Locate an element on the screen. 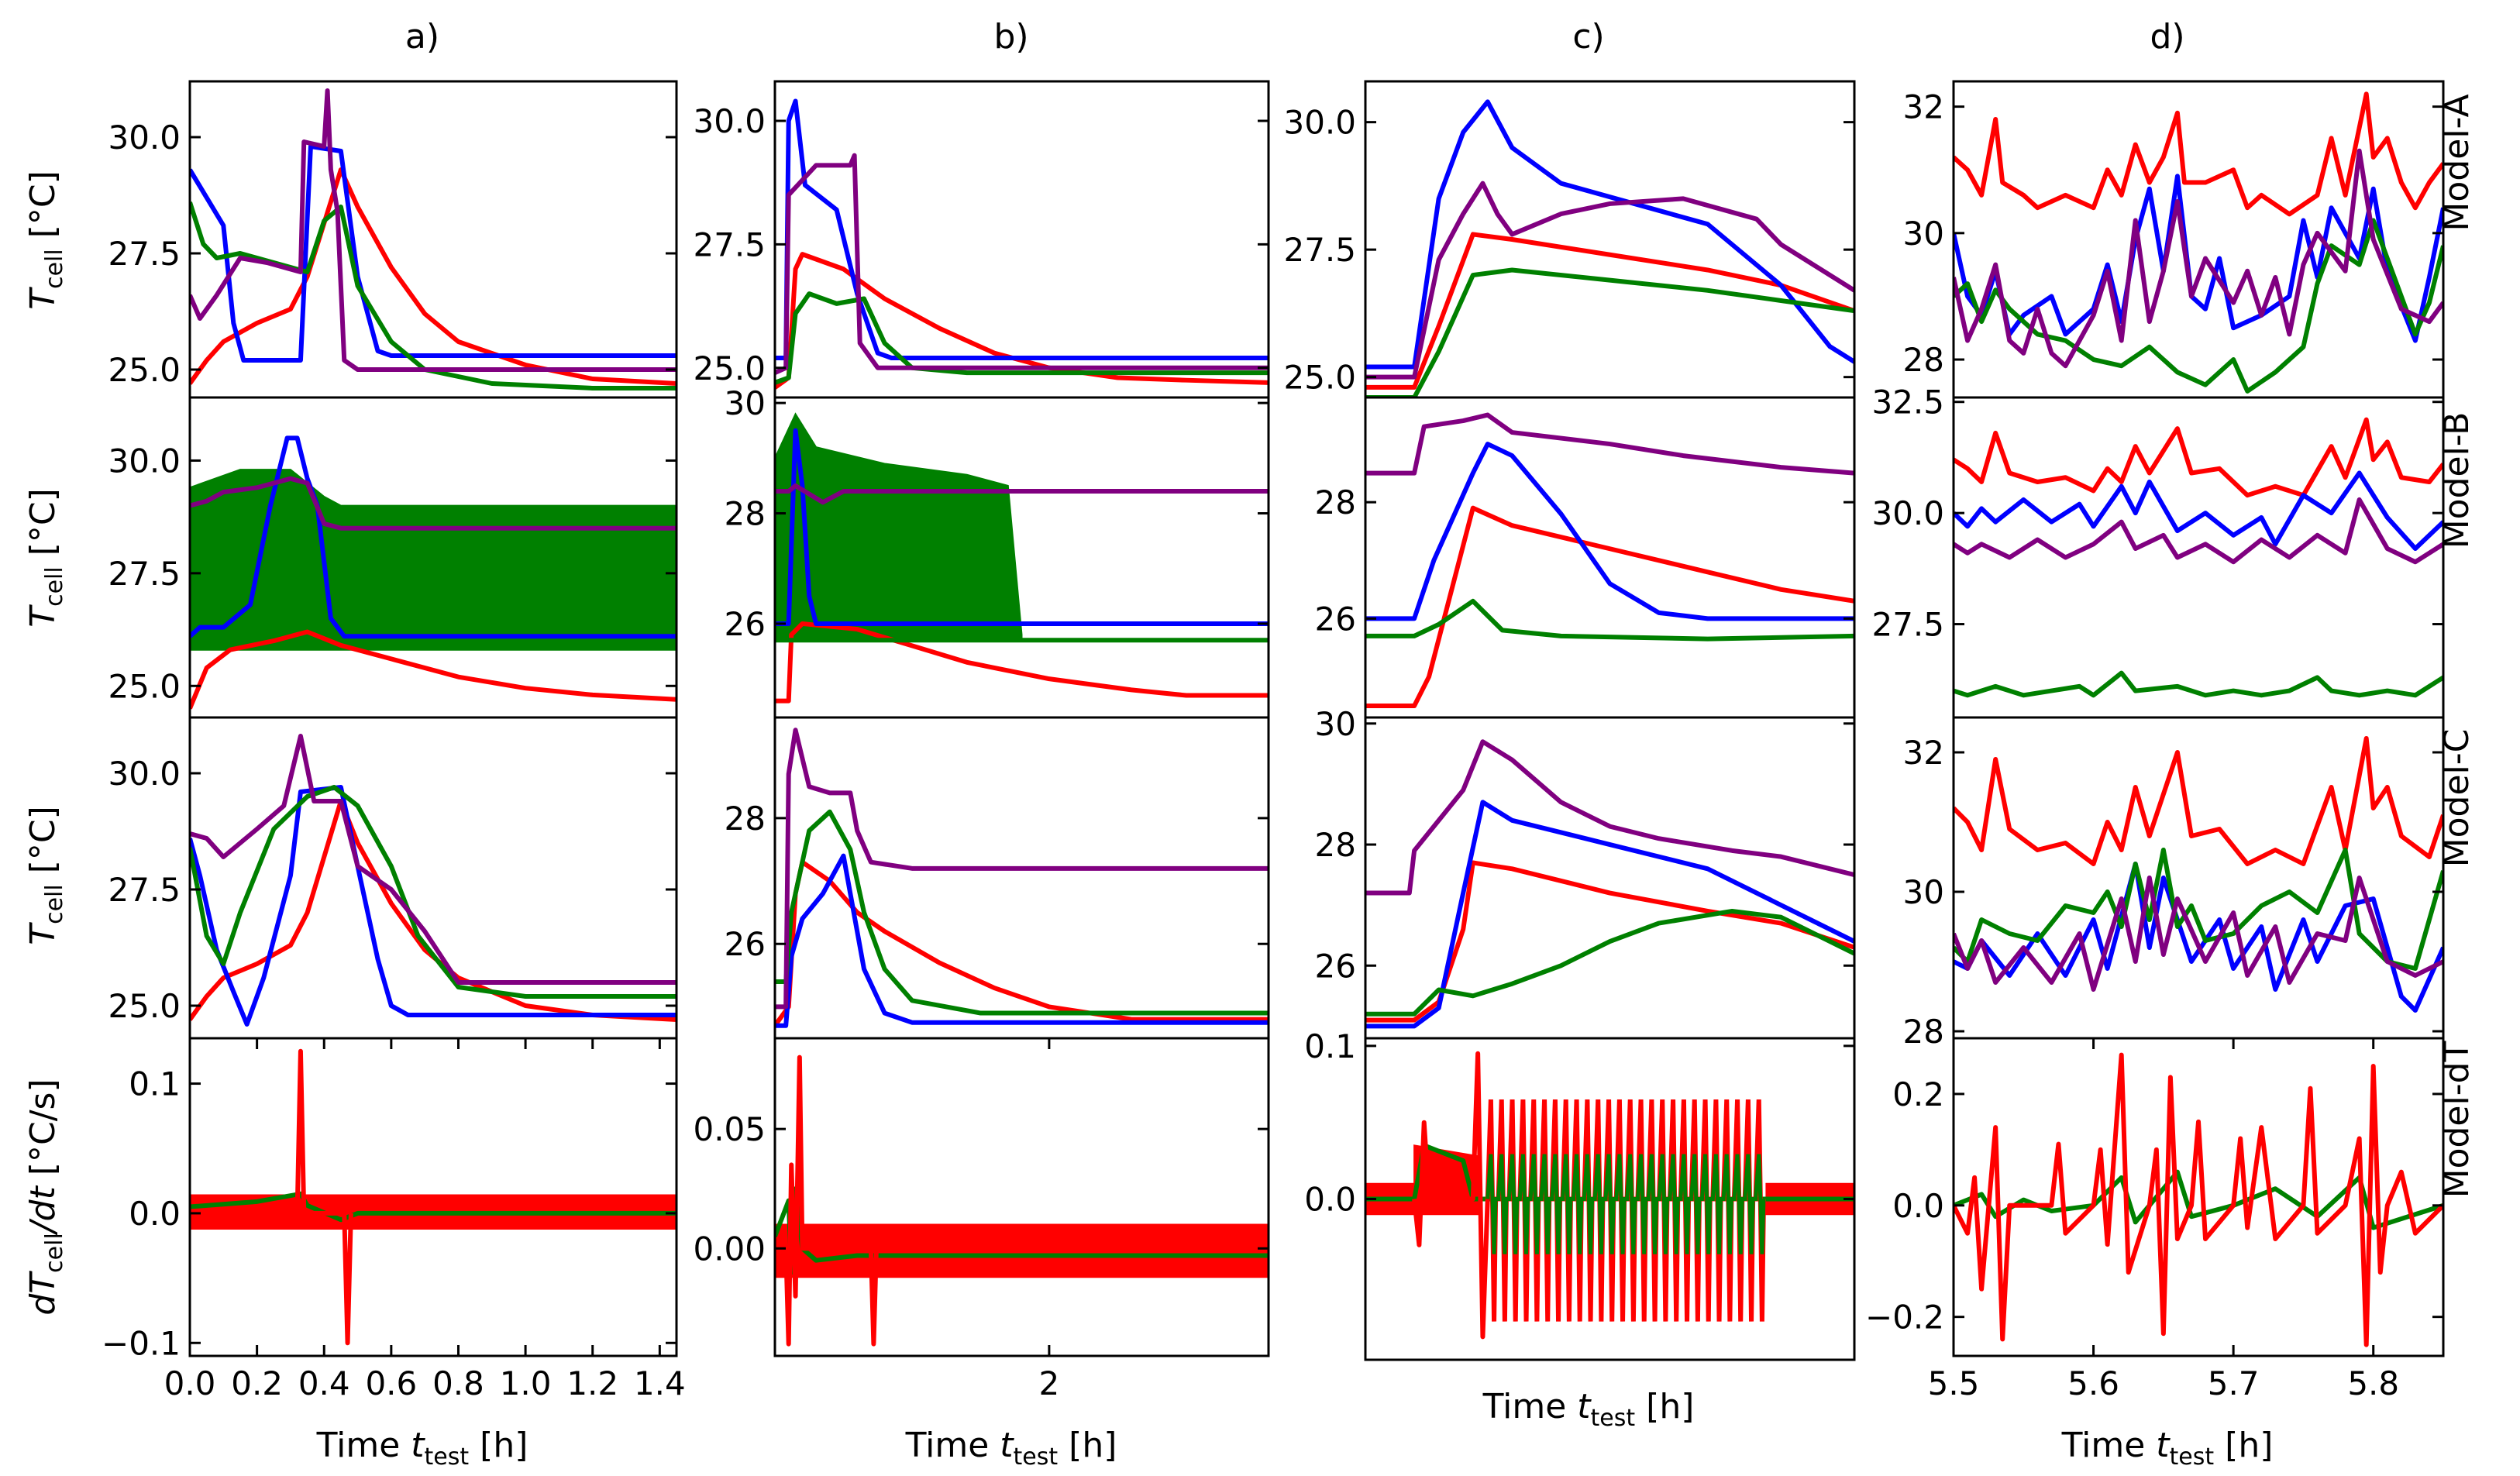 This screenshot has width=2520, height=1476. panel-d-ModelB: 27.5 30.0 32.5 is located at coordinates (2158, 552).